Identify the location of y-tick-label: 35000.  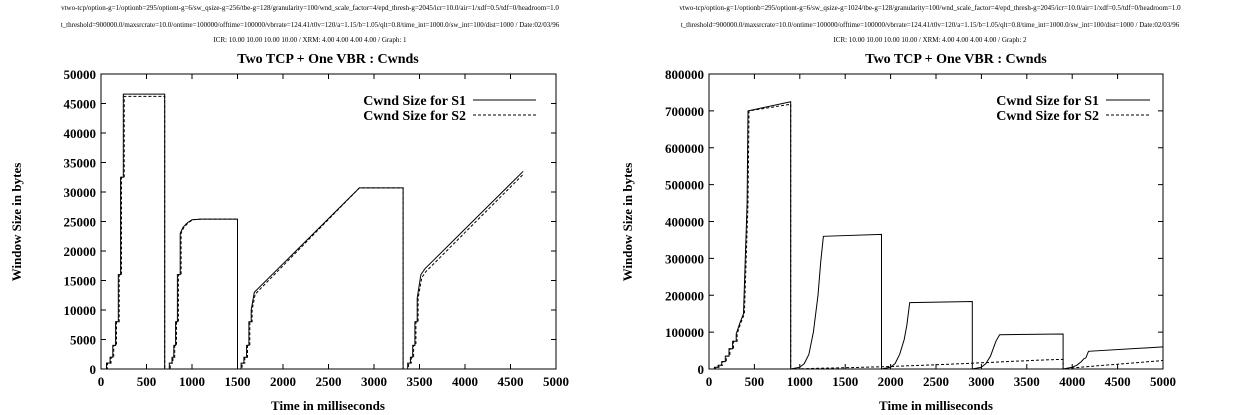
(80, 163).